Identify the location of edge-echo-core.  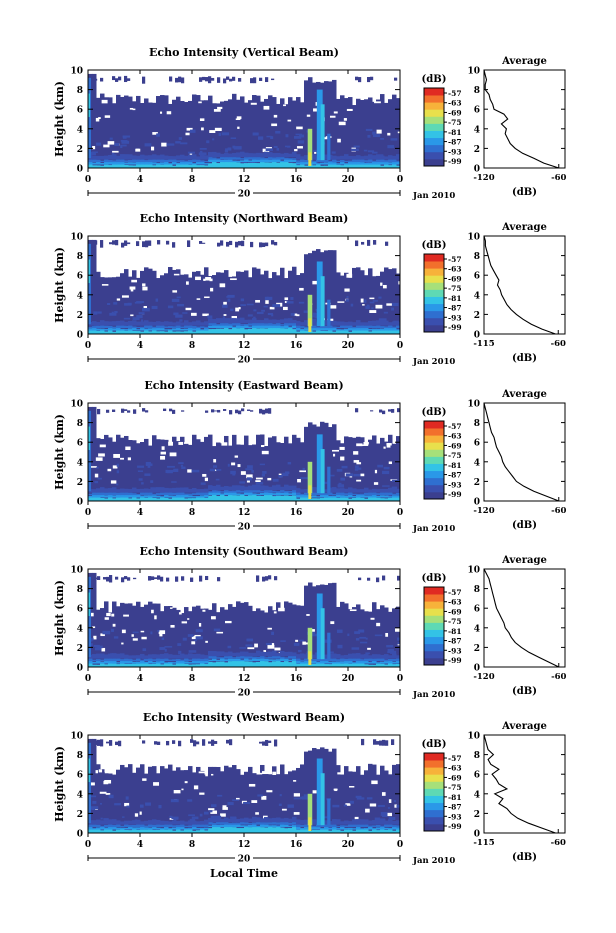
(89, 105).